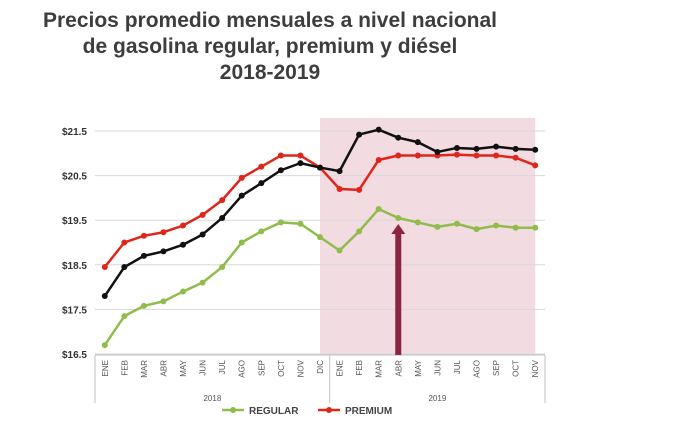  Describe the element at coordinates (437, 398) in the screenshot. I see `year-label: 2019` at that location.